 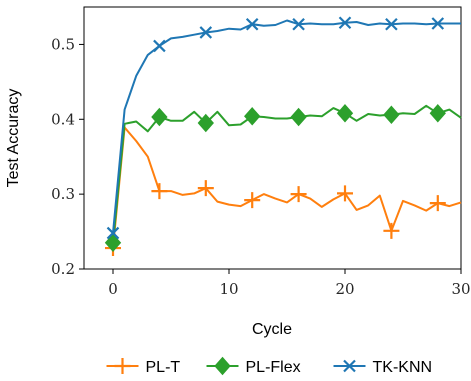 What do you see at coordinates (63, 119) in the screenshot?
I see `y-tick-label: 0.4` at bounding box center [63, 119].